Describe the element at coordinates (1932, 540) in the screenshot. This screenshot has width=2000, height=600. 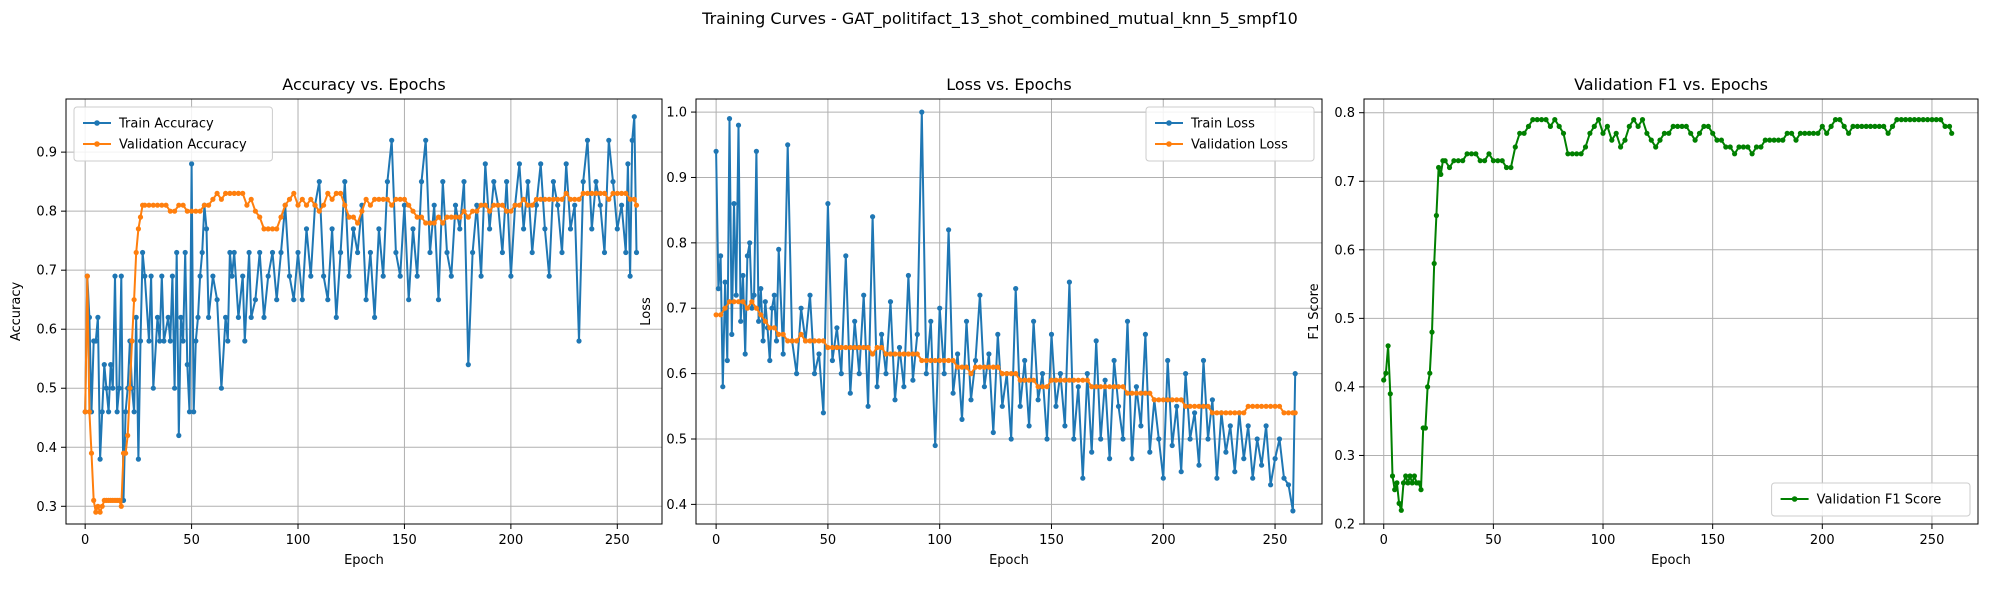
I see `x-tick-label: 250` at that location.